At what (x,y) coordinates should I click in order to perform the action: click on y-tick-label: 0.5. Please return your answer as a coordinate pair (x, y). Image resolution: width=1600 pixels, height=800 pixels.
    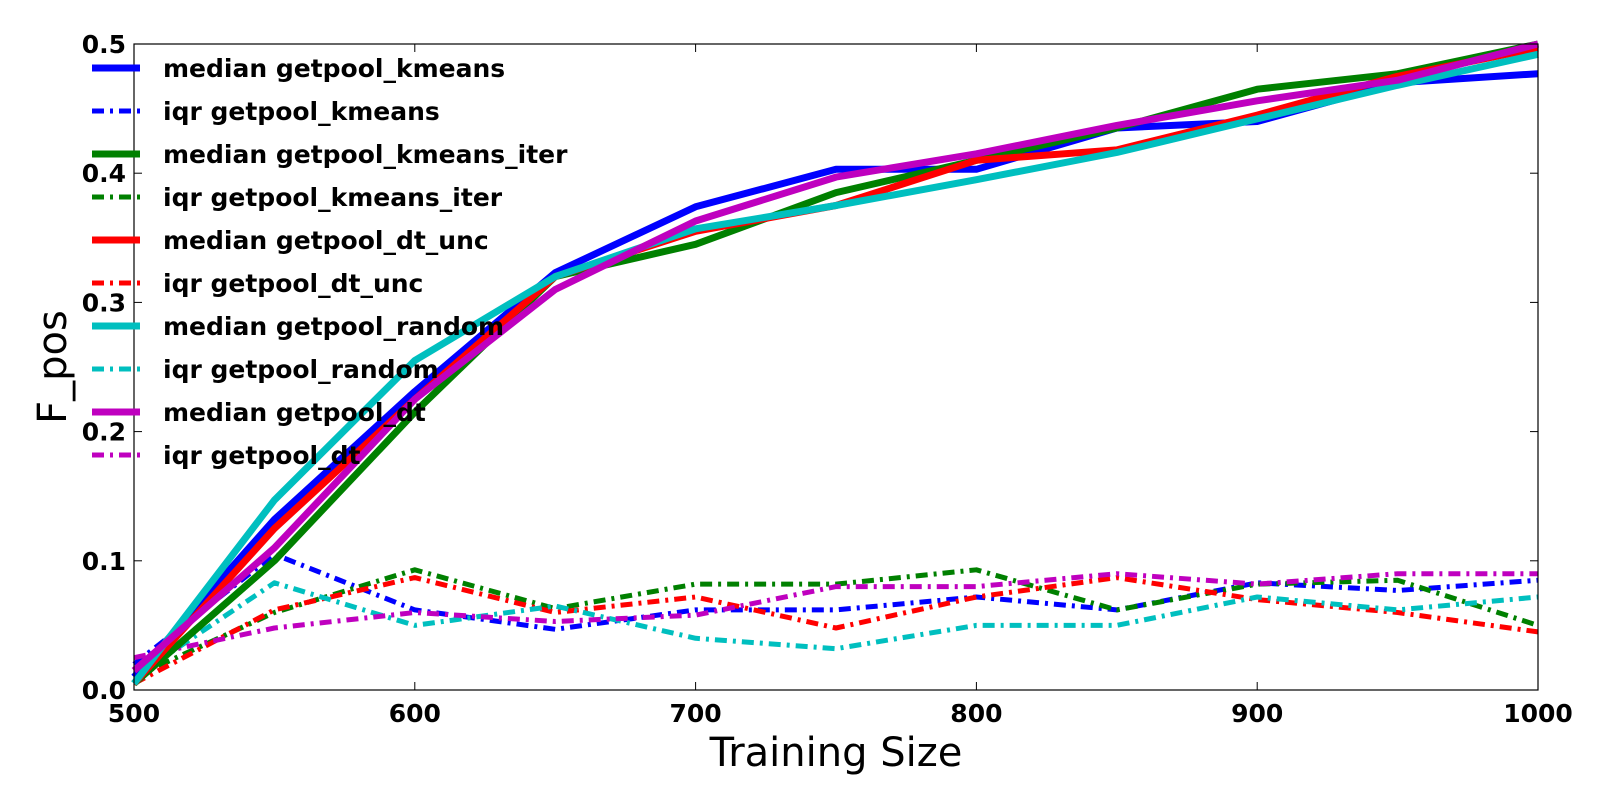
    Looking at the image, I should click on (104, 44).